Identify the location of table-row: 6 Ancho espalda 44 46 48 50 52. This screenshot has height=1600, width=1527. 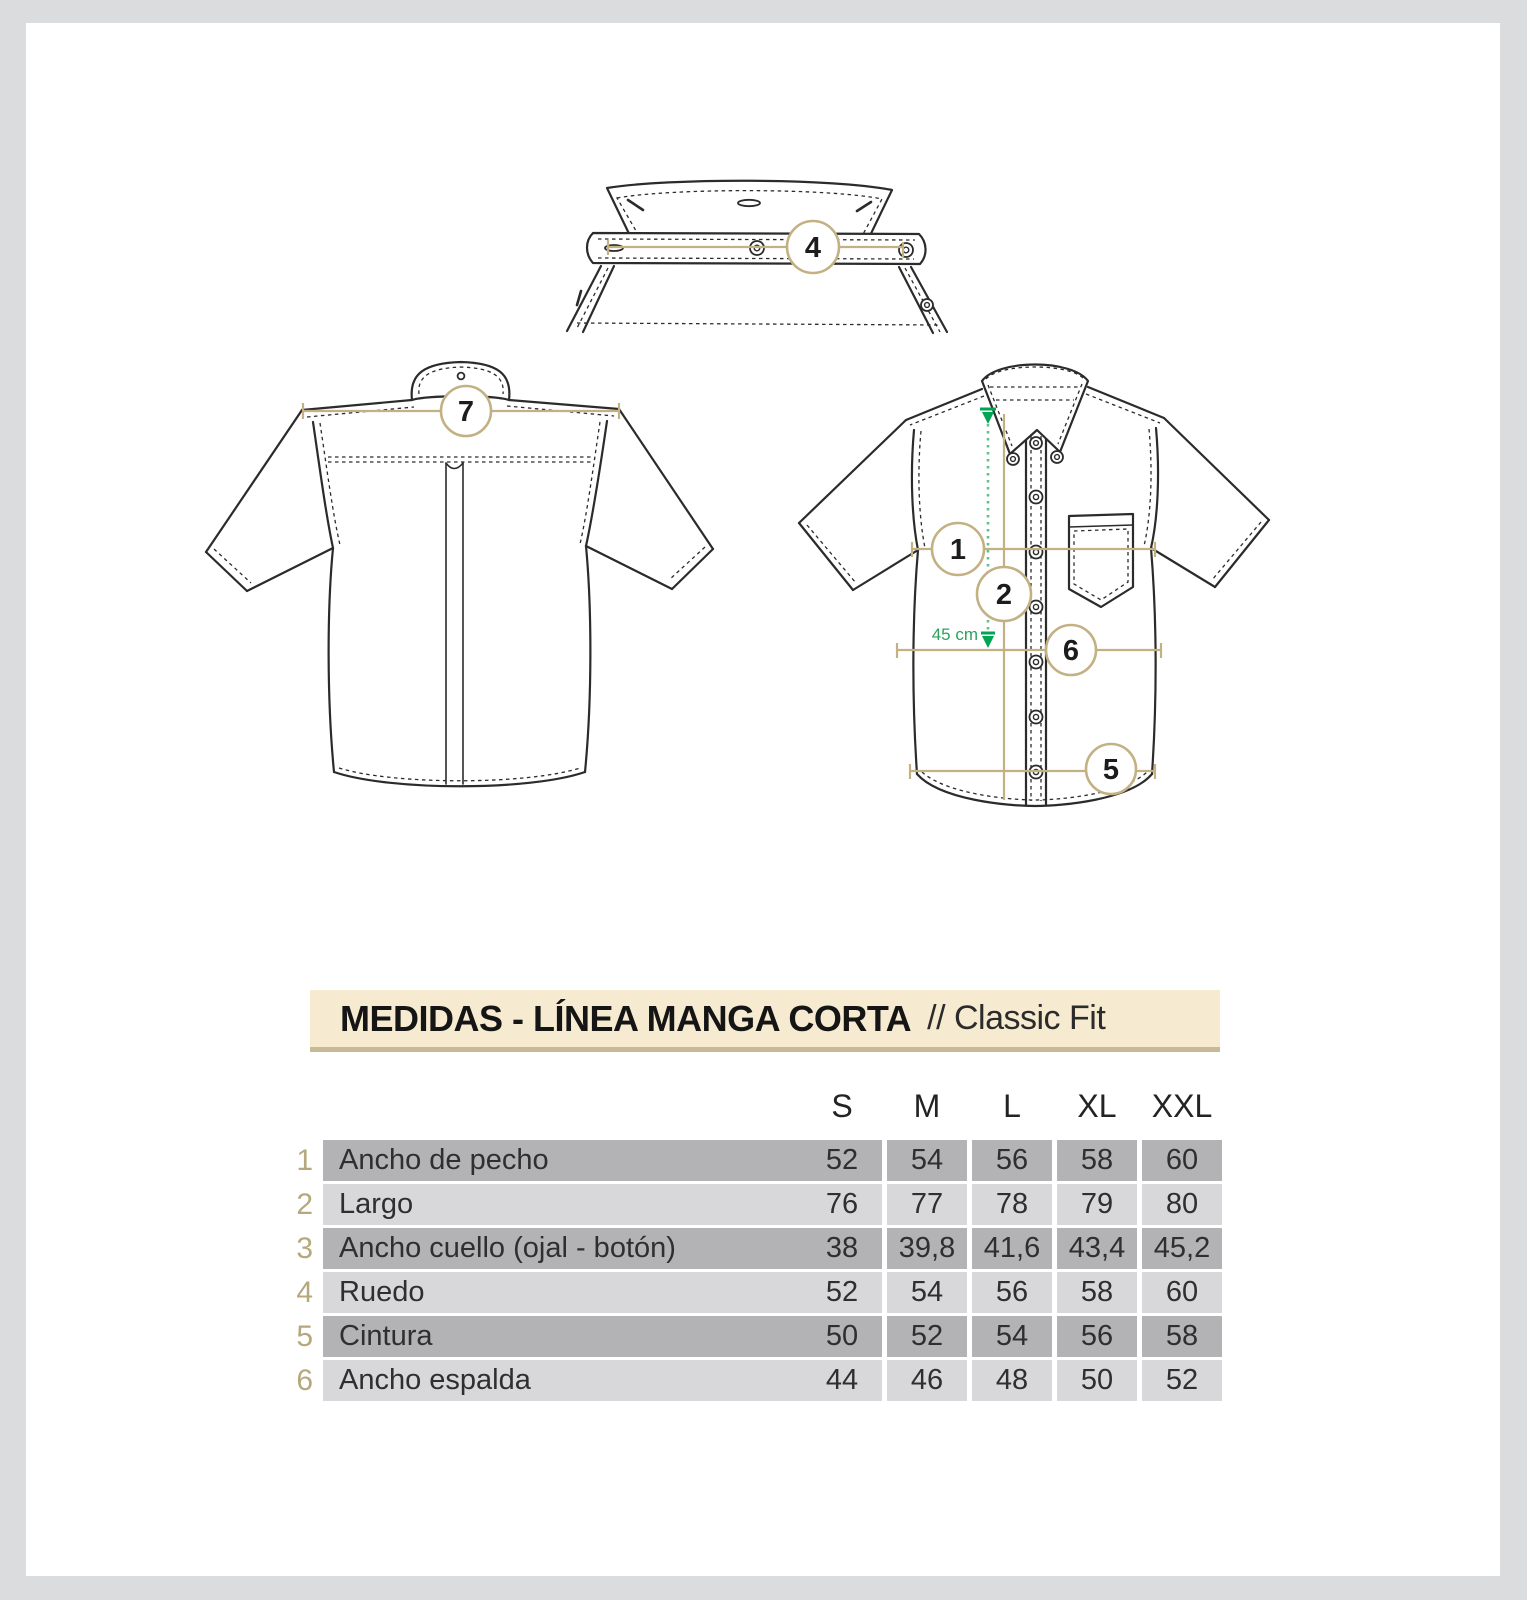
(759, 1380).